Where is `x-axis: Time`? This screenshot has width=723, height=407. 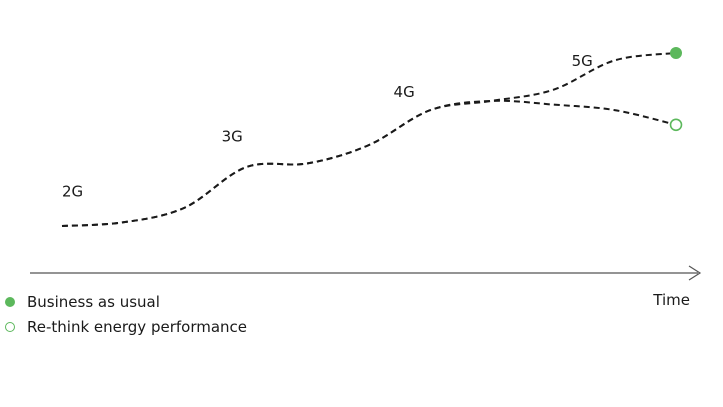
x-axis: Time is located at coordinates (366, 287).